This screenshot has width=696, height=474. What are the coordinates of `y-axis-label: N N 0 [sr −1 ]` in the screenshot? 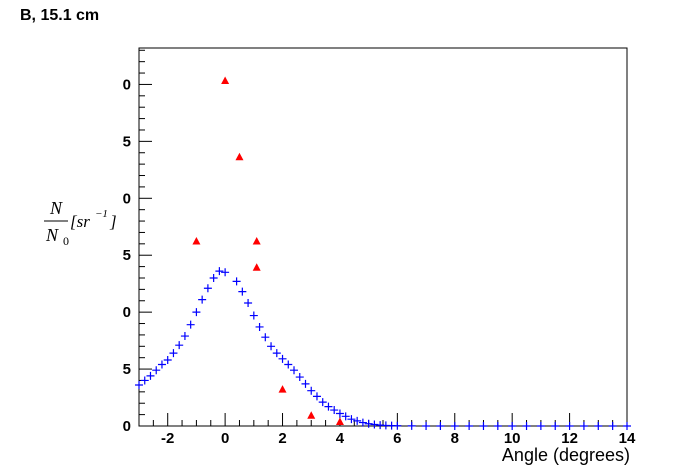 It's located at (80, 223).